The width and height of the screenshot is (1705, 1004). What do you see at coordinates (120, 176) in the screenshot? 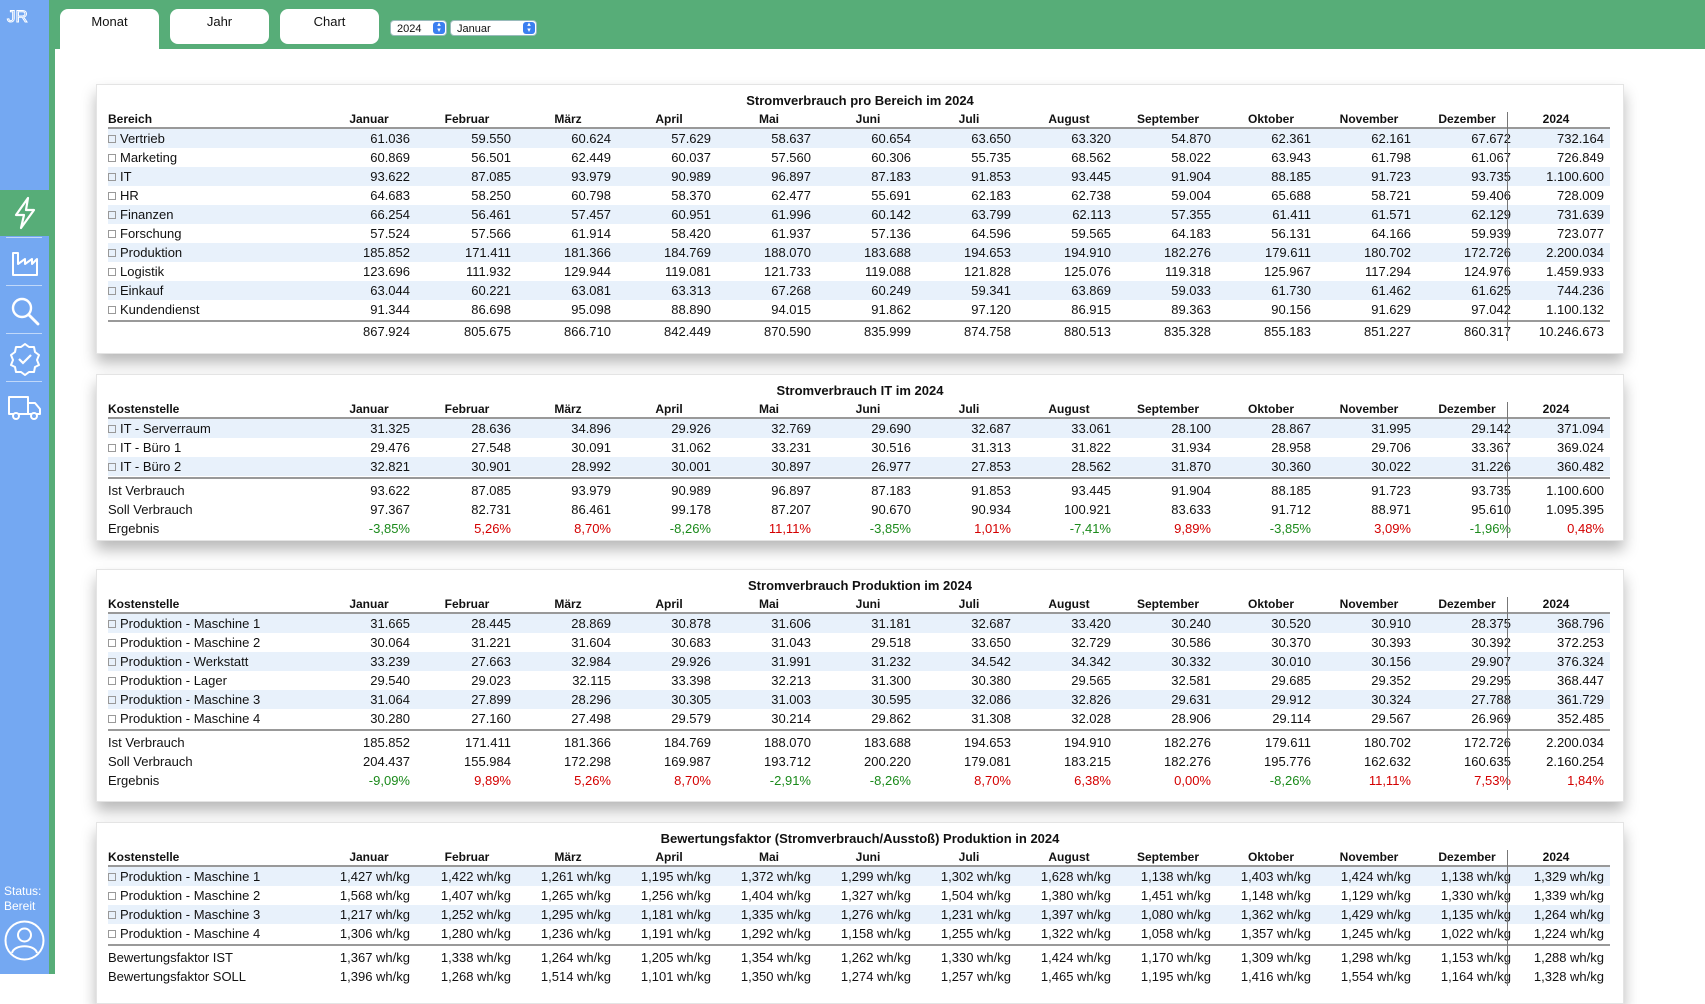
I see `row-label: IT` at bounding box center [120, 176].